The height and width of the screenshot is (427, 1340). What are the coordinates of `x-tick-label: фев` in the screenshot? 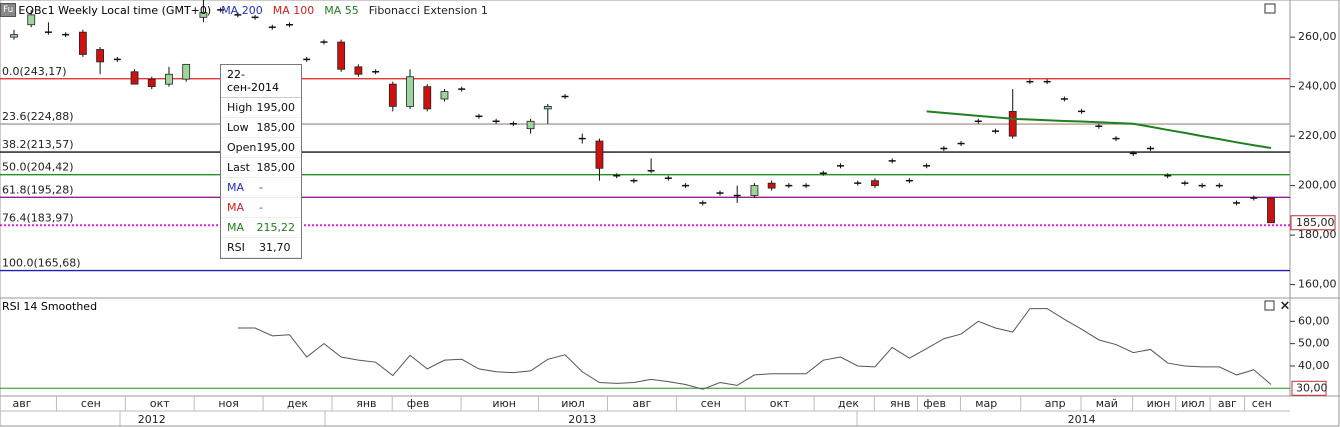 It's located at (418, 403).